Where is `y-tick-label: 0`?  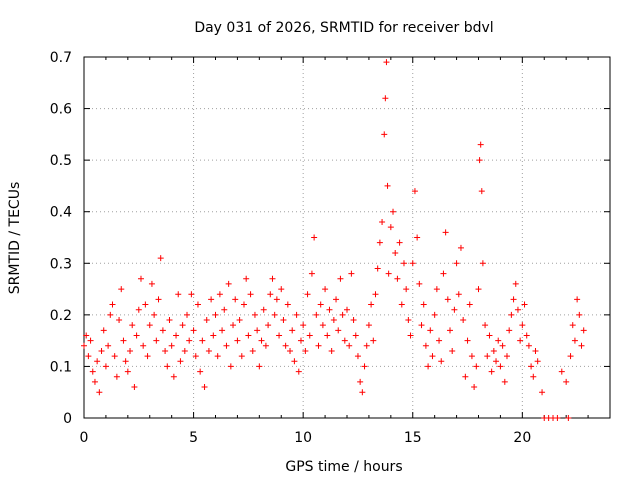
y-tick-label: 0 is located at coordinates (67, 419).